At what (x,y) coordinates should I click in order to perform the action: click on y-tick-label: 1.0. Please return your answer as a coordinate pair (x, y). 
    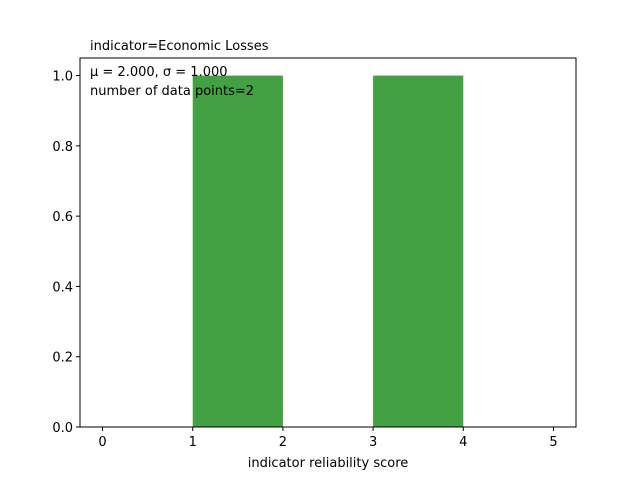
    Looking at the image, I should click on (62, 77).